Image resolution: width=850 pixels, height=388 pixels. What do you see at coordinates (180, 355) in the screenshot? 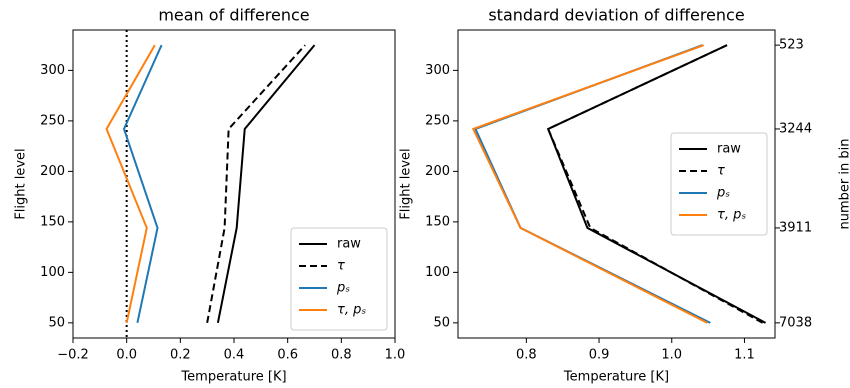
I see `x-tick-label: 0.2` at bounding box center [180, 355].